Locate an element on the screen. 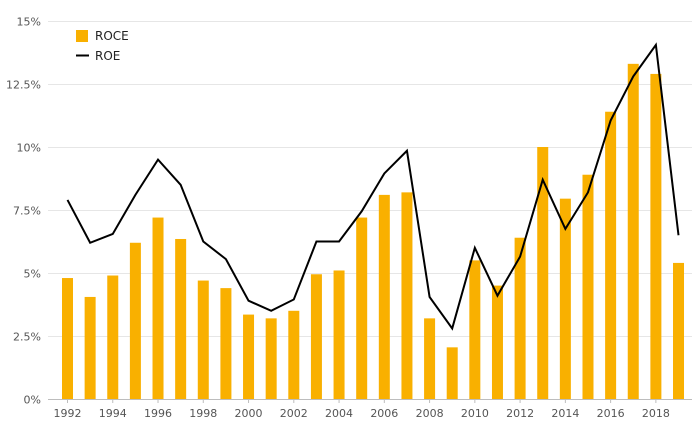 This screenshot has width=700, height=433. x-tick-label: 1992 is located at coordinates (68, 413).